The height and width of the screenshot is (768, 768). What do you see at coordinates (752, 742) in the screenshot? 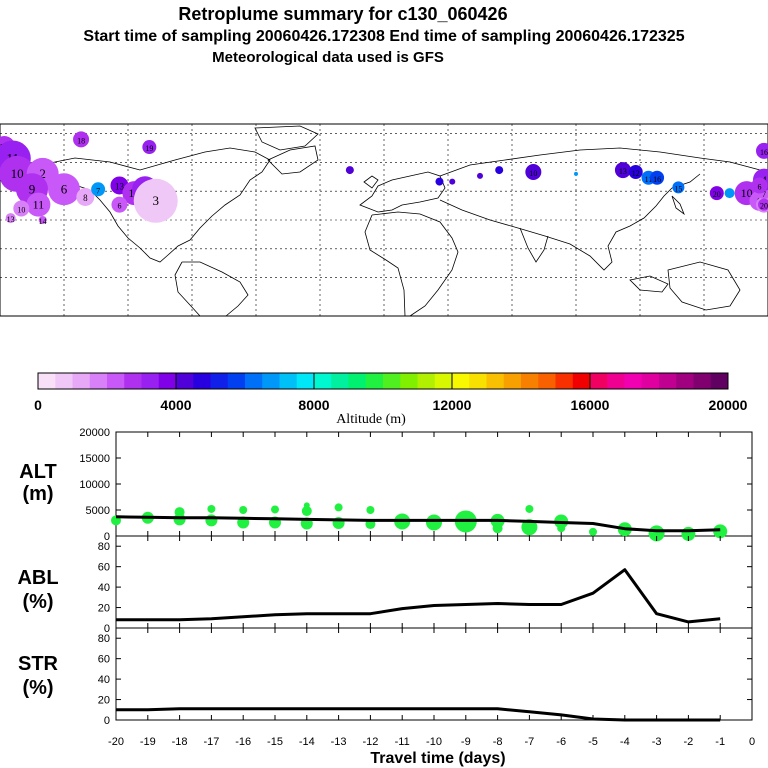
I see `x-tick-label: 0` at bounding box center [752, 742].